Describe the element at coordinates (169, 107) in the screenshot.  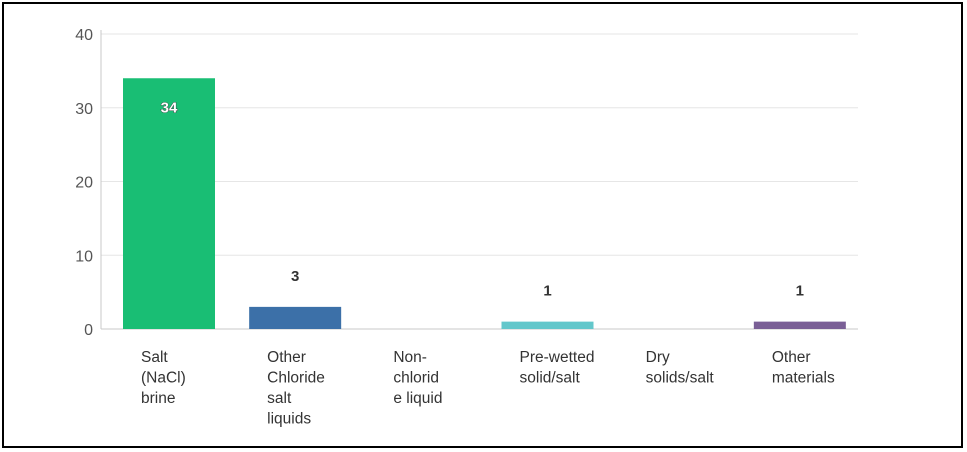
I see `data-label: 34` at that location.